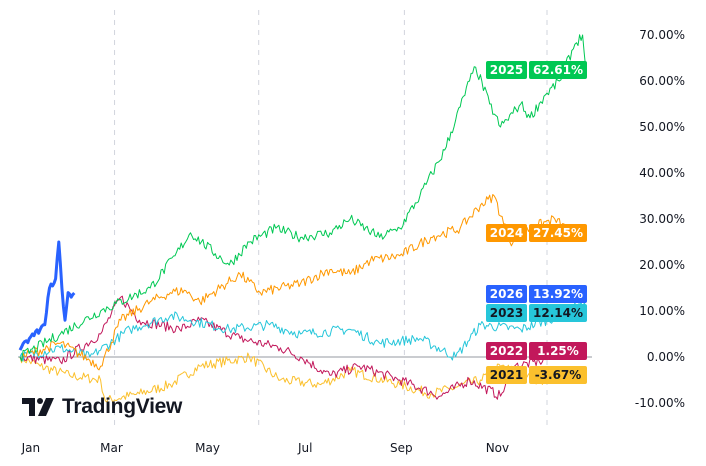 This screenshot has width=706, height=466. Describe the element at coordinates (497, 448) in the screenshot. I see `x-tick-label: Nov` at that location.